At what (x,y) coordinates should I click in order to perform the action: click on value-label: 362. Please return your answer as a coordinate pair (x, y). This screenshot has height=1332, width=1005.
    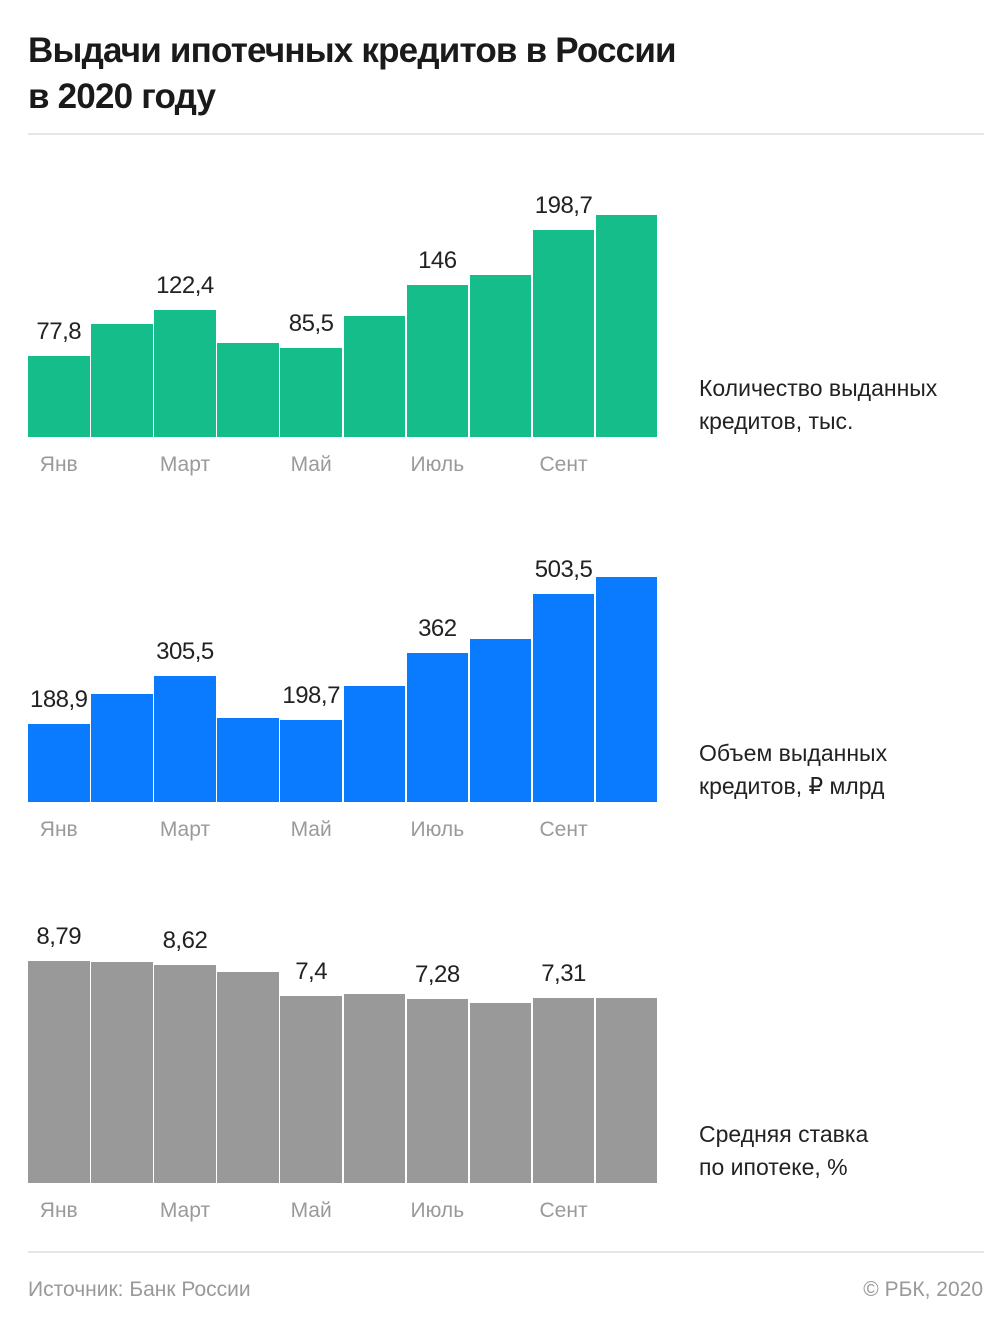
    Looking at the image, I should click on (437, 628).